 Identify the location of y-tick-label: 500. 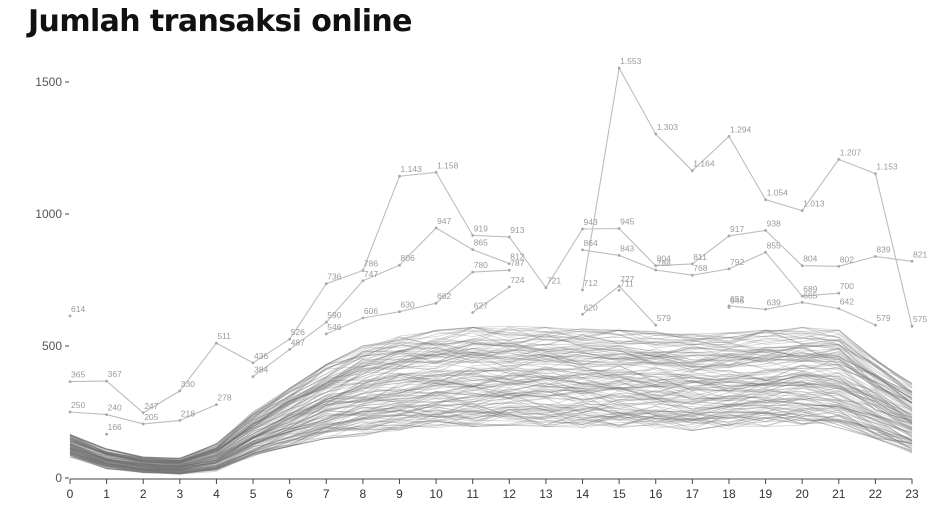
(52, 346).